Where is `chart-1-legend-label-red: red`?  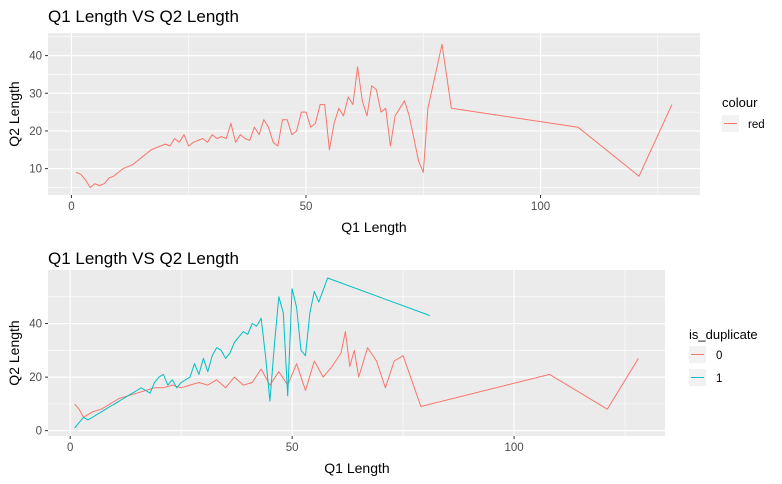 chart-1-legend-label-red: red is located at coordinates (756, 125).